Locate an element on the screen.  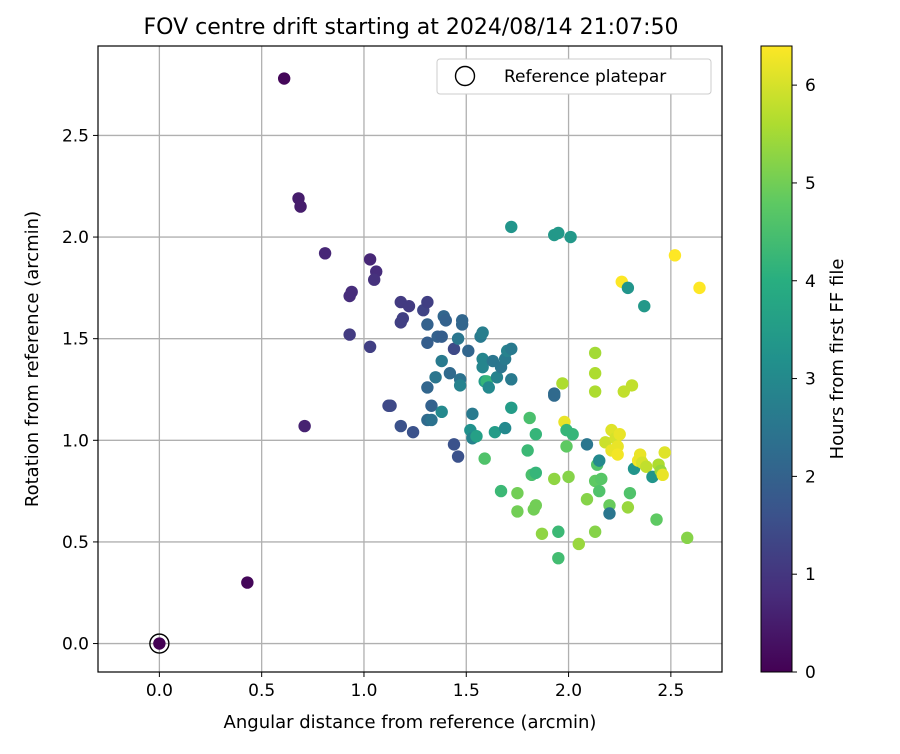
colorbar-tick-label: 5 is located at coordinates (810, 184).